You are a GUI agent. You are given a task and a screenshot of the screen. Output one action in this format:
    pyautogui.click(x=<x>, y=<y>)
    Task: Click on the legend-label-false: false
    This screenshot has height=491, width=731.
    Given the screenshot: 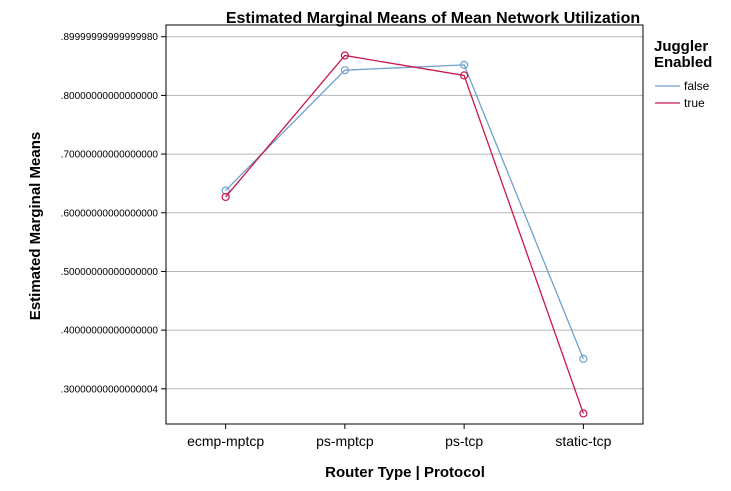 What is the action you would take?
    pyautogui.click(x=697, y=86)
    